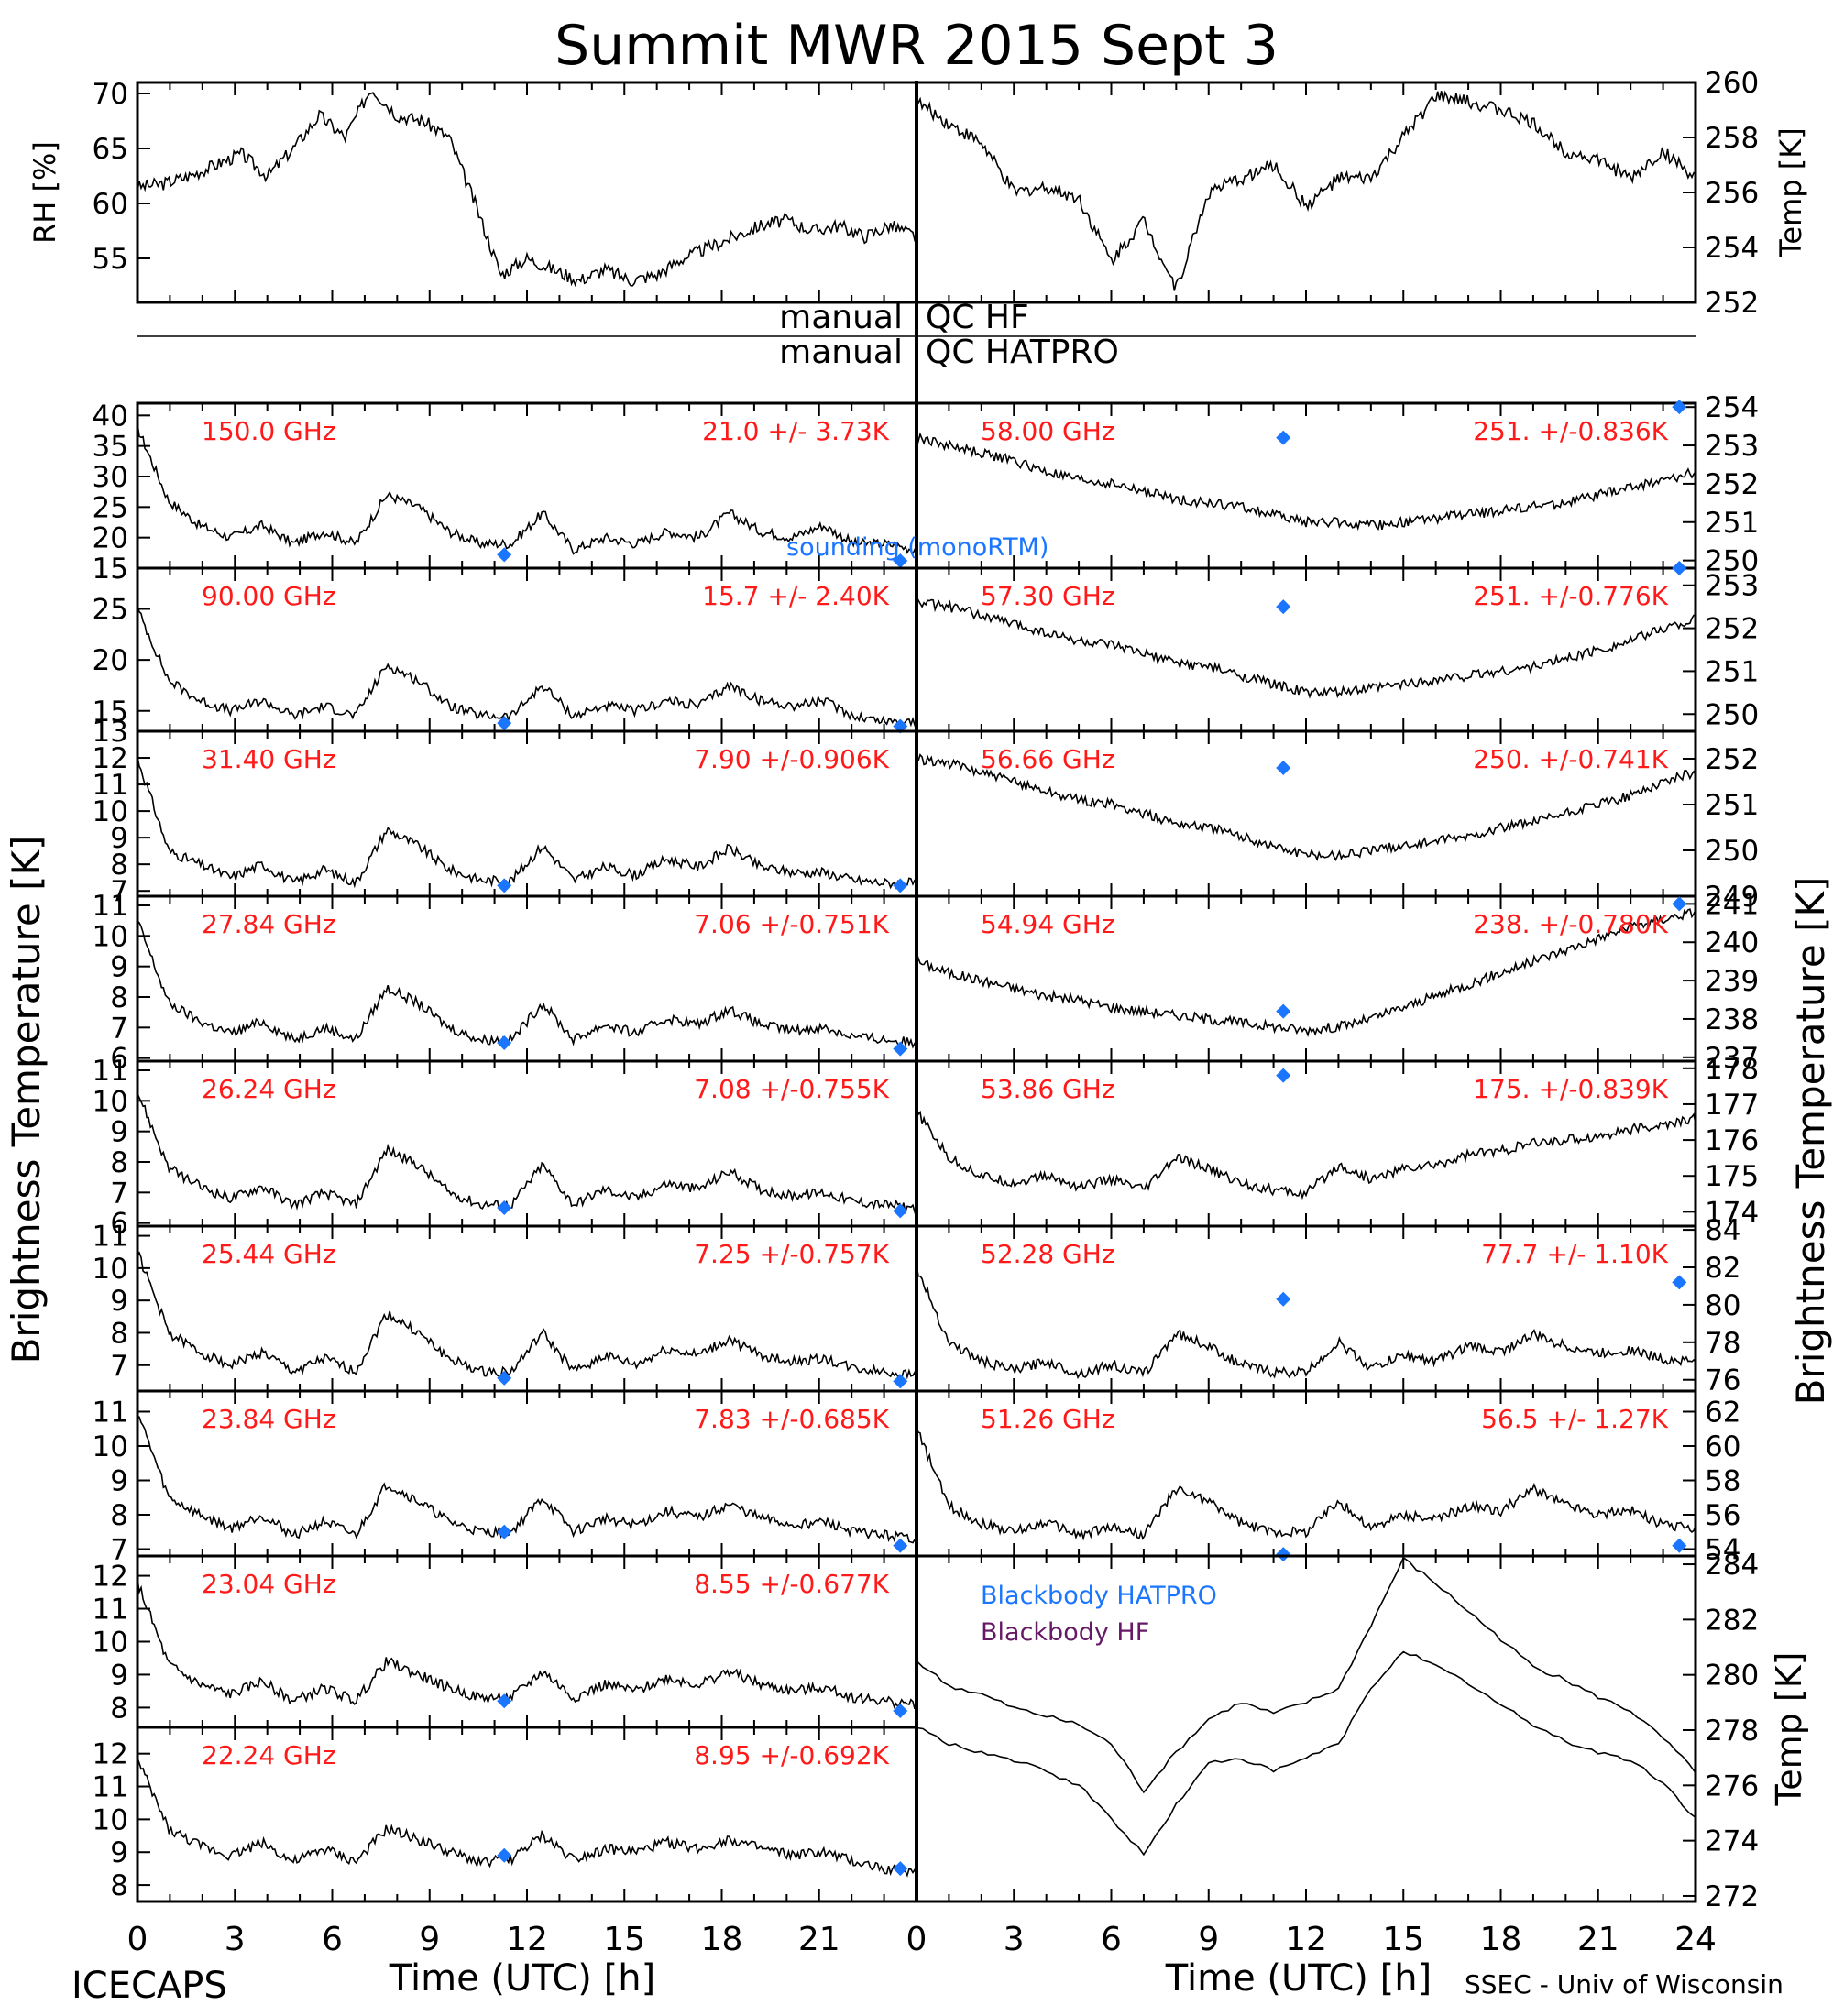 The image size is (1833, 2016). What do you see at coordinates (1403, 1939) in the screenshot?
I see `x-tick-label: 15` at bounding box center [1403, 1939].